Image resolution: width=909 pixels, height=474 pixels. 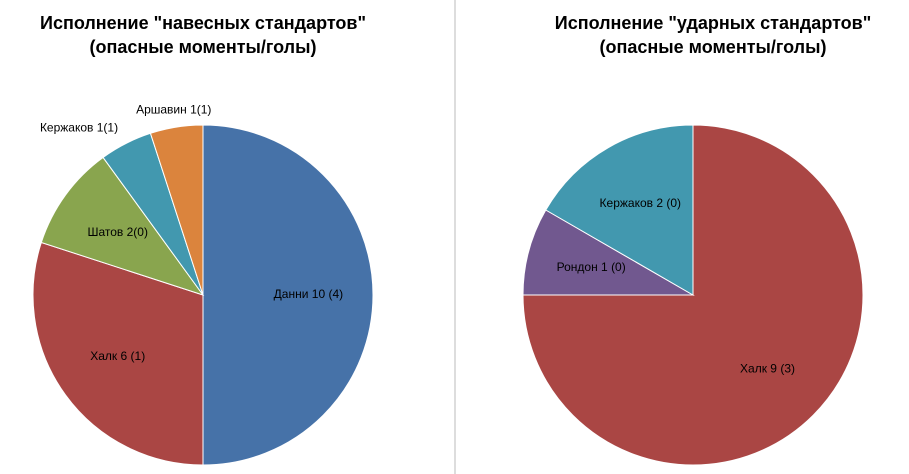 I want to click on slice-label: Халк 9 (3), so click(x=767, y=369).